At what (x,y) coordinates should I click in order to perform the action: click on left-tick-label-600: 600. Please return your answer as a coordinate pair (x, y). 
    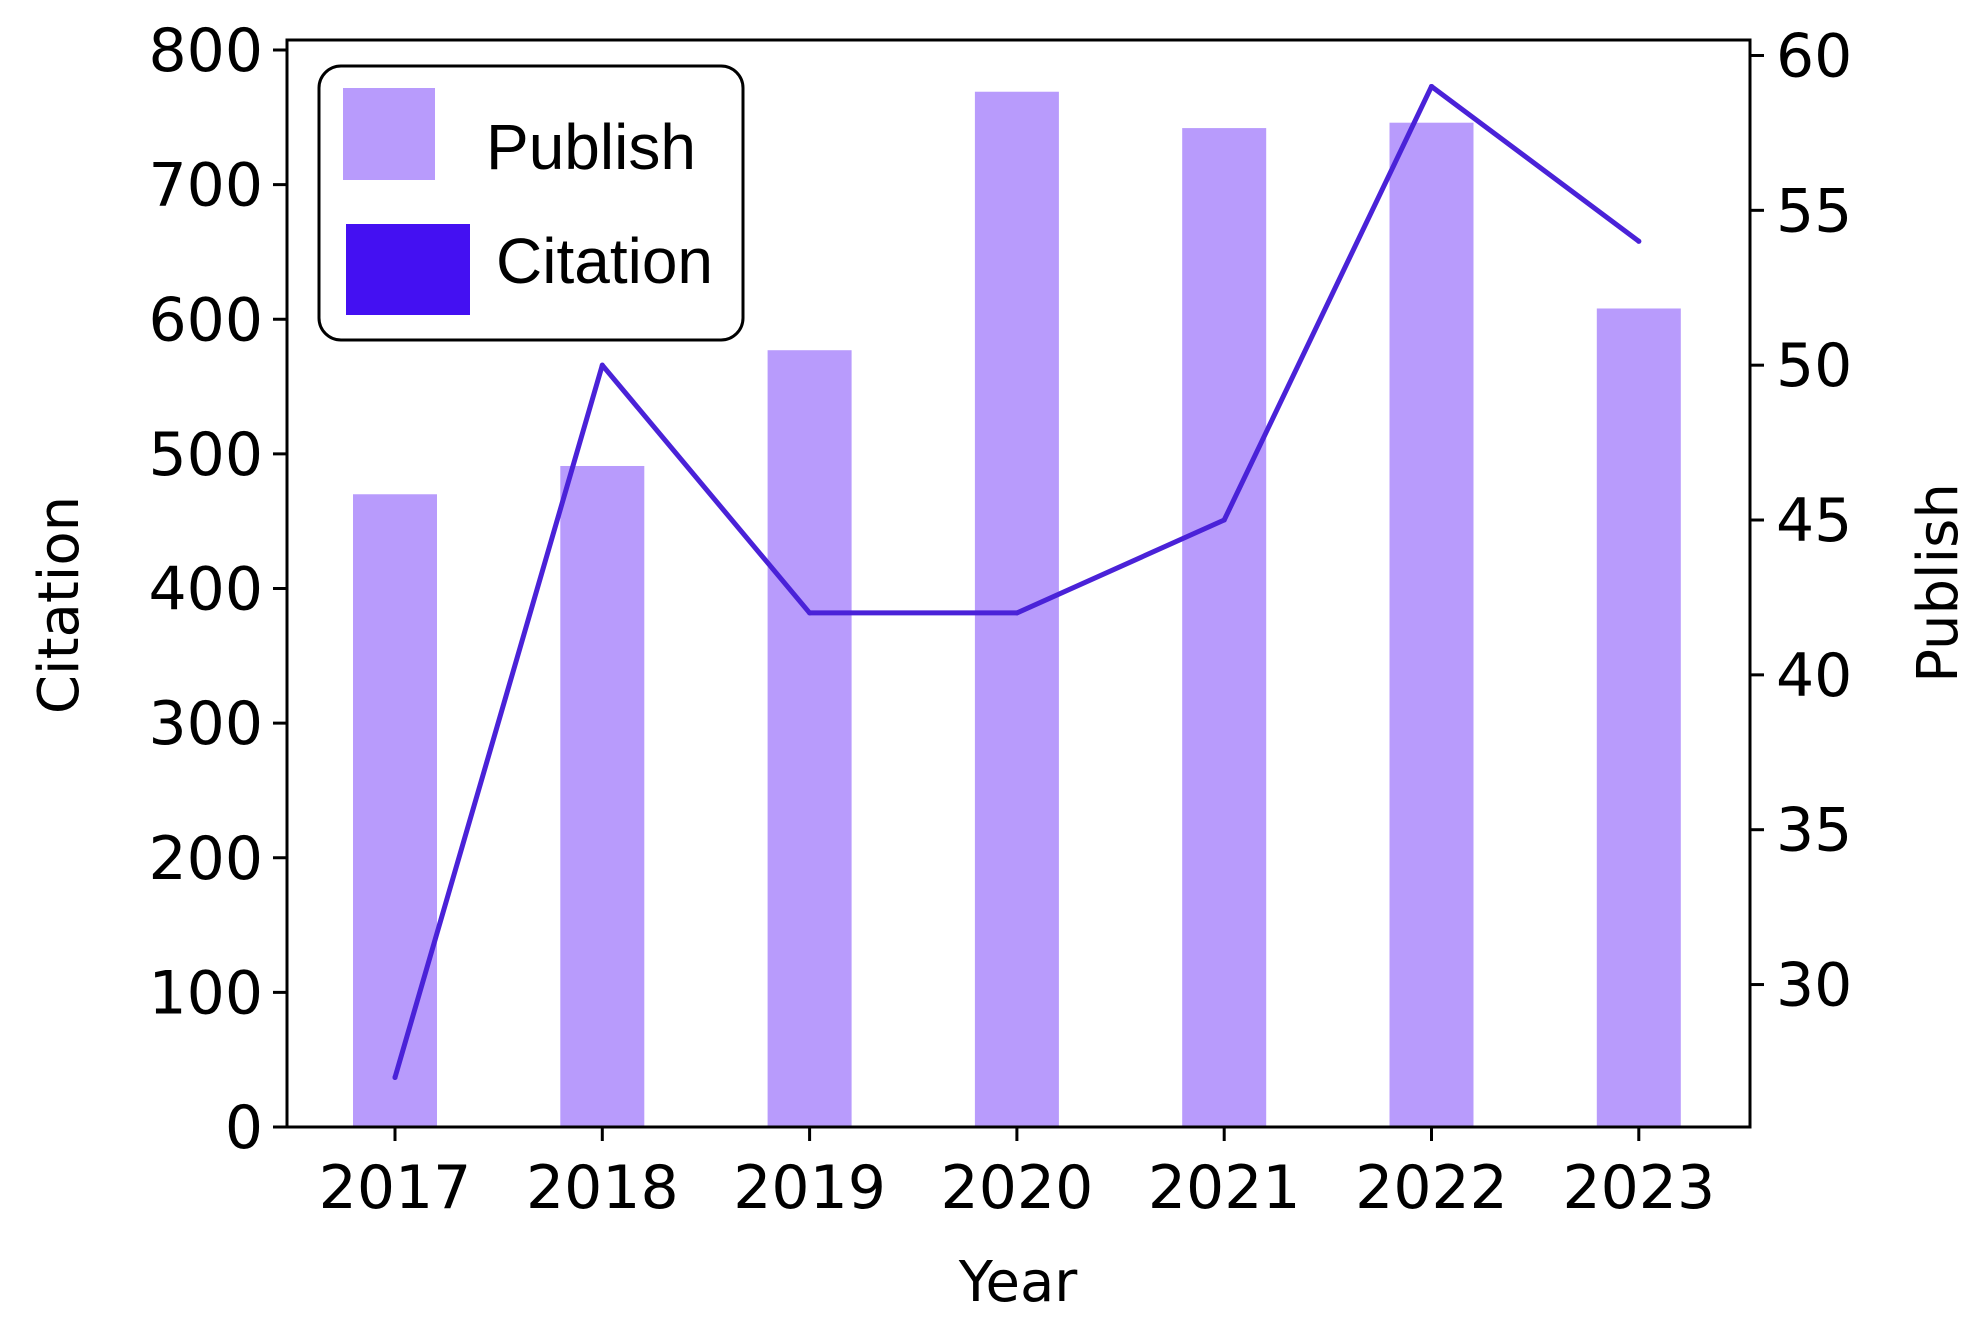
    Looking at the image, I should click on (205, 320).